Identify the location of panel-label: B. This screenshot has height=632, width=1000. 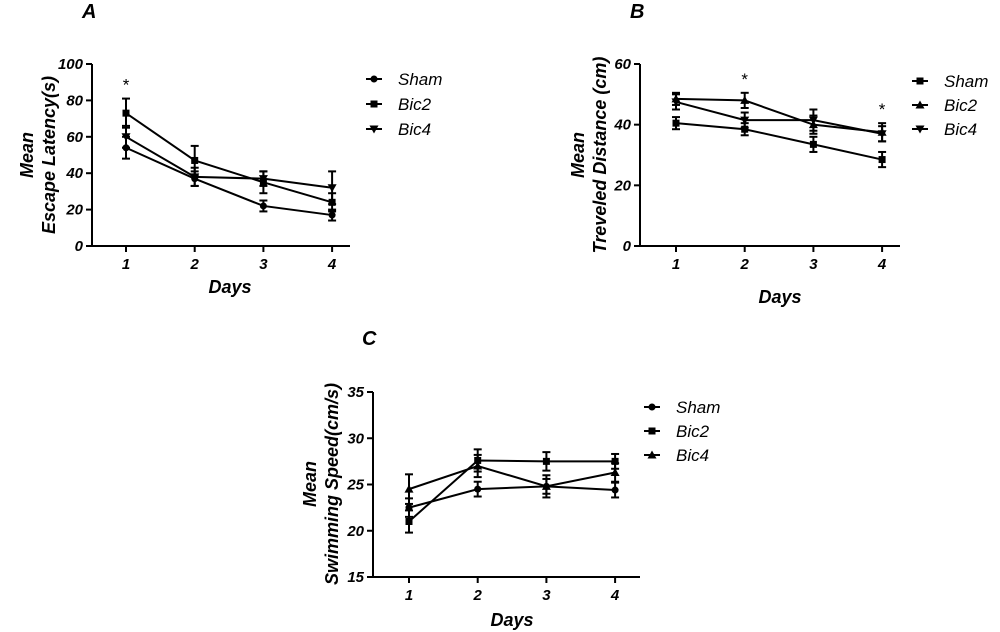
(637, 12).